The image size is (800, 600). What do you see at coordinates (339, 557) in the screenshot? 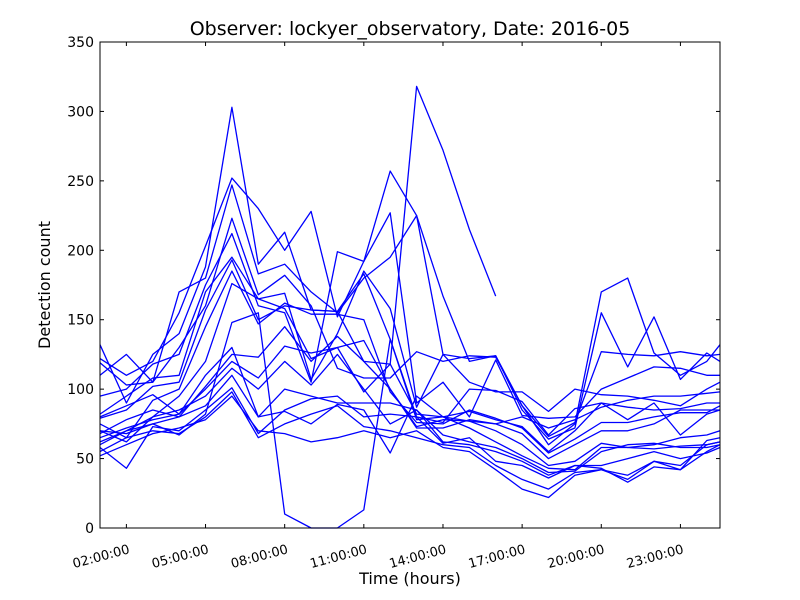
I see `x-tick-label: 11:00:00` at bounding box center [339, 557].